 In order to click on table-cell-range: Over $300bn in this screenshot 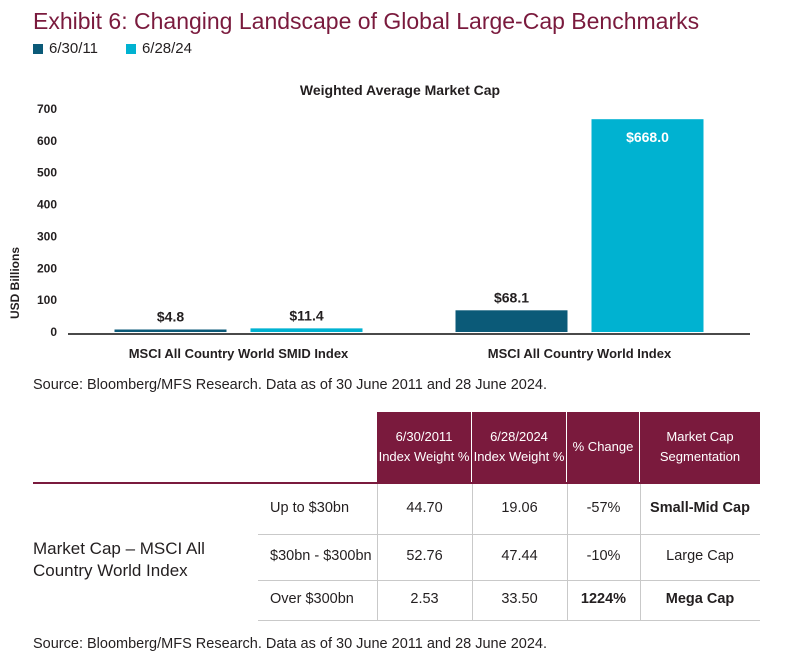, I will do `click(312, 599)`.